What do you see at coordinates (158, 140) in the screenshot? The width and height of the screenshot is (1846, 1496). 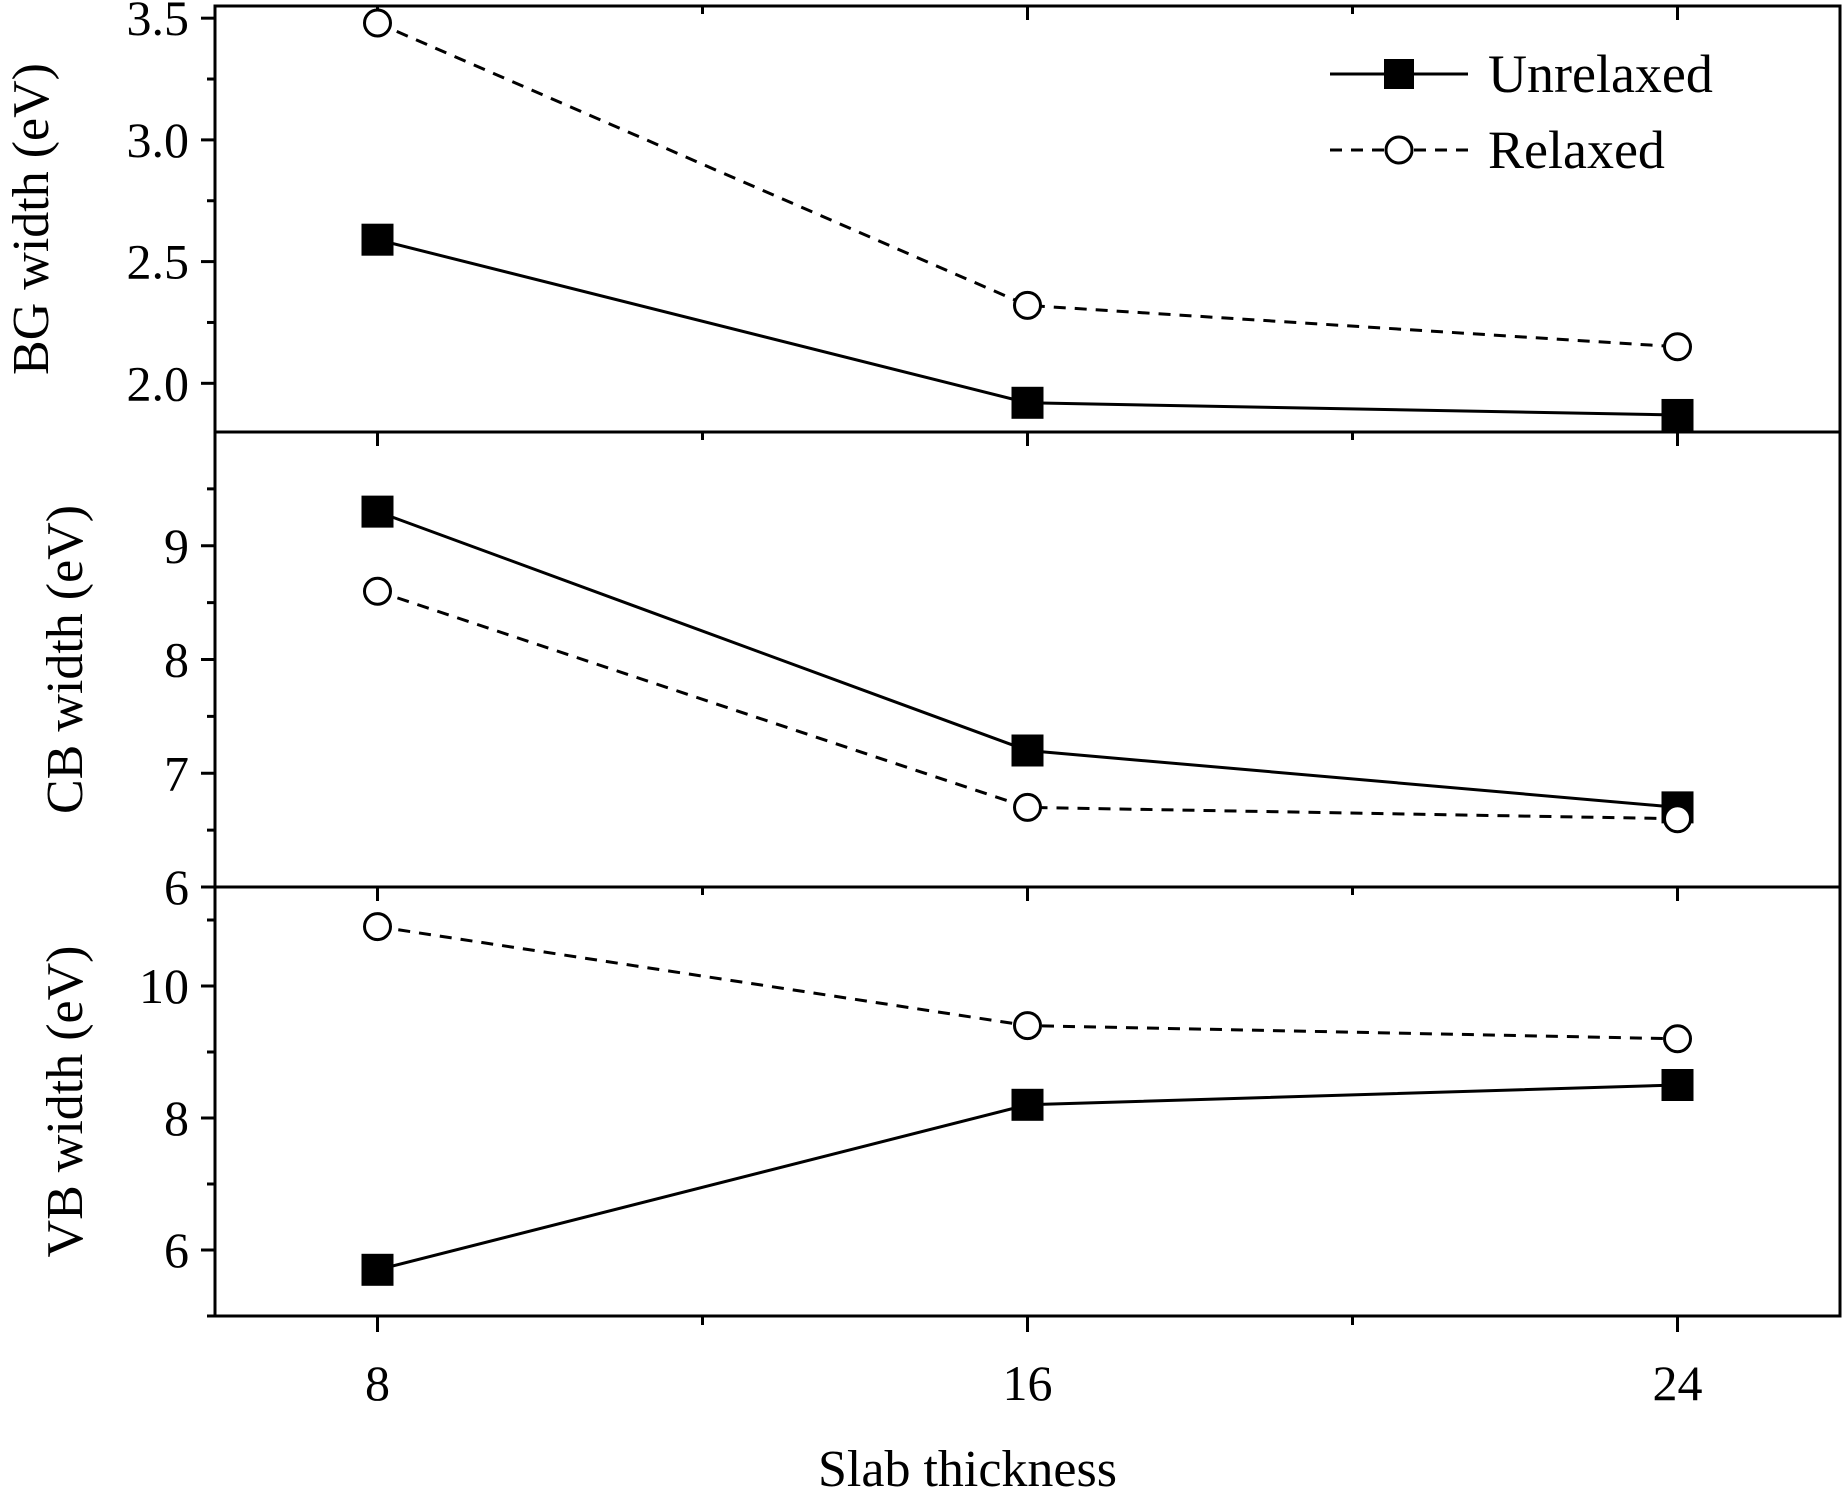 I see `panel-1-y-tick-label: 3.0` at bounding box center [158, 140].